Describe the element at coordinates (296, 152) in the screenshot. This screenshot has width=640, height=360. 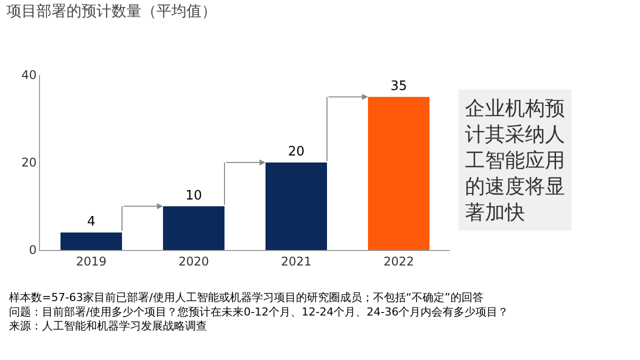
I see `data-label: 20` at that location.